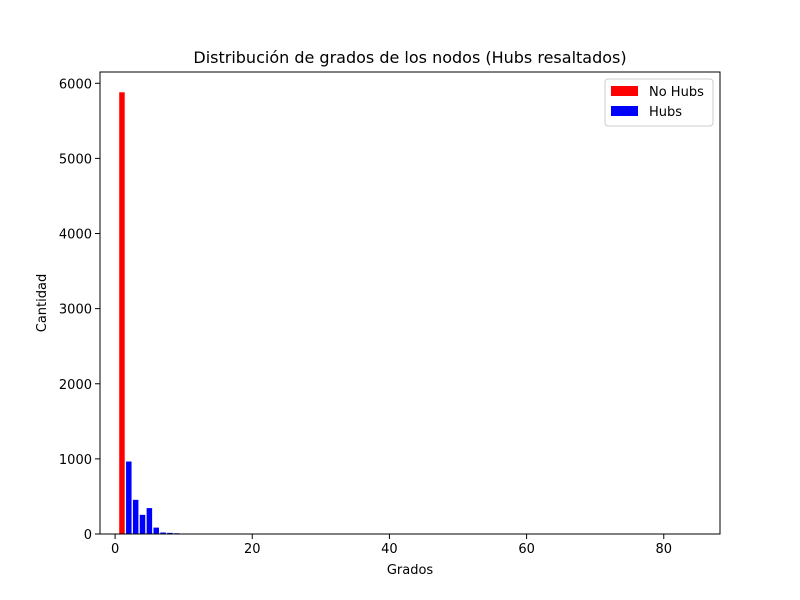 The width and height of the screenshot is (800, 600). What do you see at coordinates (75, 84) in the screenshot?
I see `y-tick-label-6000: 6000` at bounding box center [75, 84].